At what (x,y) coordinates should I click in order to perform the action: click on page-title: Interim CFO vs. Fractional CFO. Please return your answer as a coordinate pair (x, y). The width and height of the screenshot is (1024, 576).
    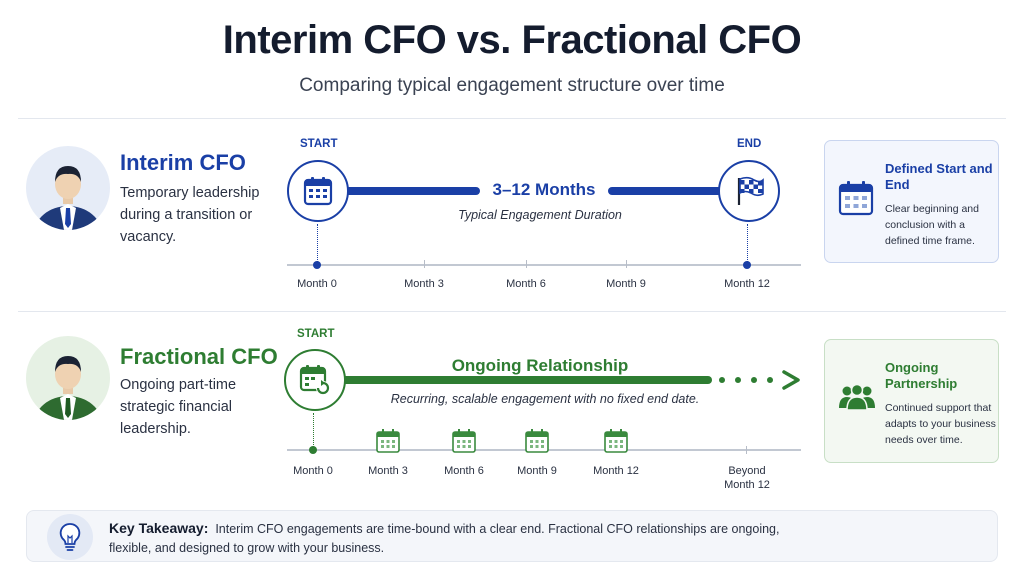
    Looking at the image, I should click on (512, 40).